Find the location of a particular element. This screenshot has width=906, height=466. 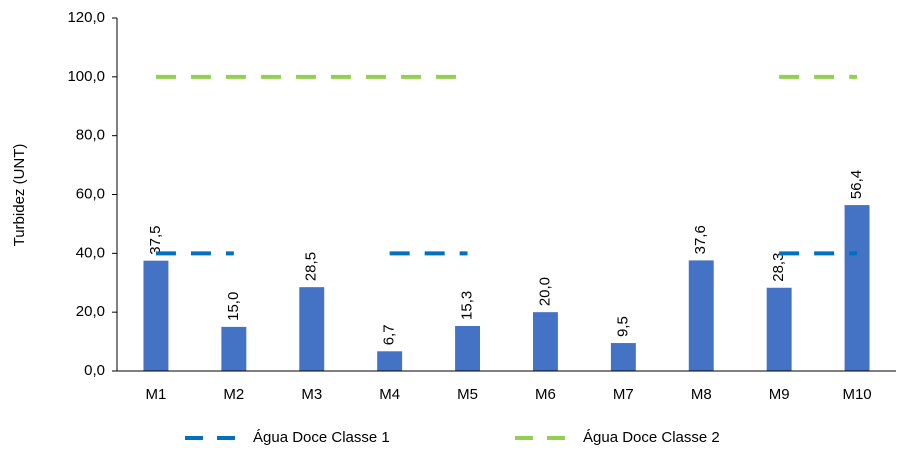

value-label: 20,0 is located at coordinates (544, 291).